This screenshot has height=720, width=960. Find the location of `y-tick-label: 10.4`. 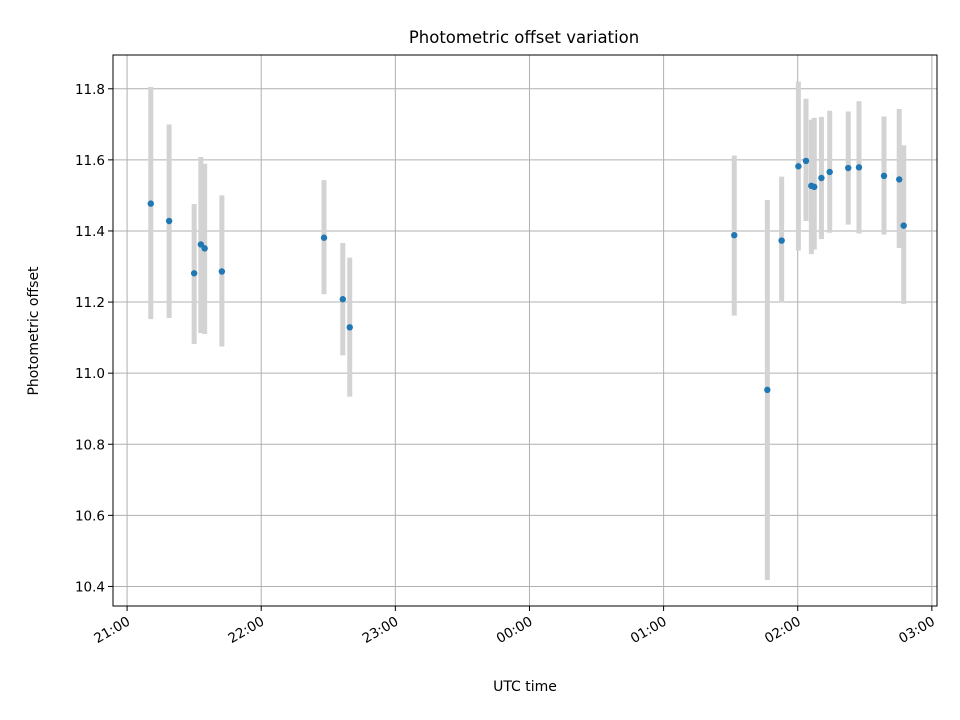

y-tick-label: 10.4 is located at coordinates (90, 587).